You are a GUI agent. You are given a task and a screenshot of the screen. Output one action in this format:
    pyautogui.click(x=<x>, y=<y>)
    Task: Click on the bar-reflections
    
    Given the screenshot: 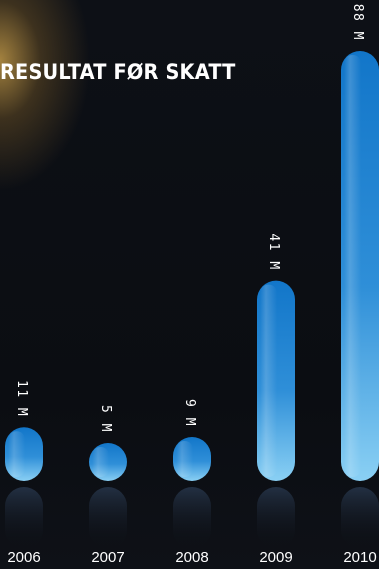 What is the action you would take?
    pyautogui.click(x=192, y=518)
    